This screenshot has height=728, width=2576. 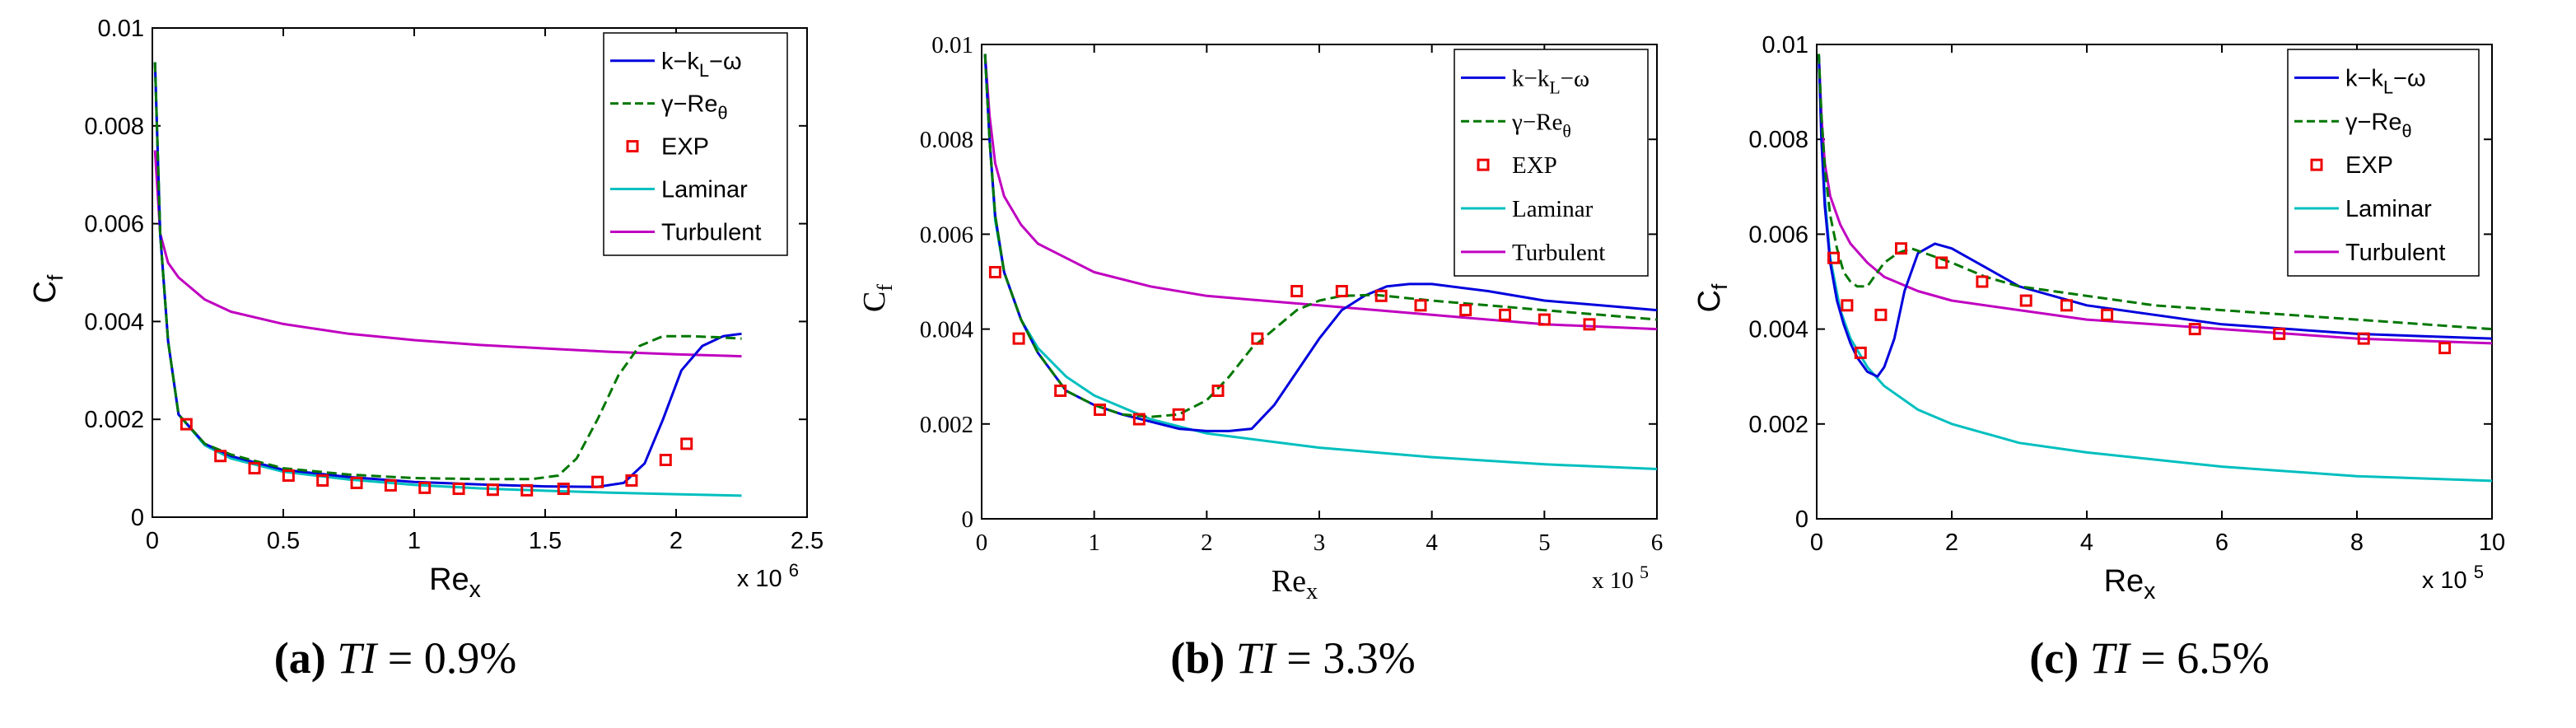 I want to click on y-tick-label: 0, so click(x=968, y=519).